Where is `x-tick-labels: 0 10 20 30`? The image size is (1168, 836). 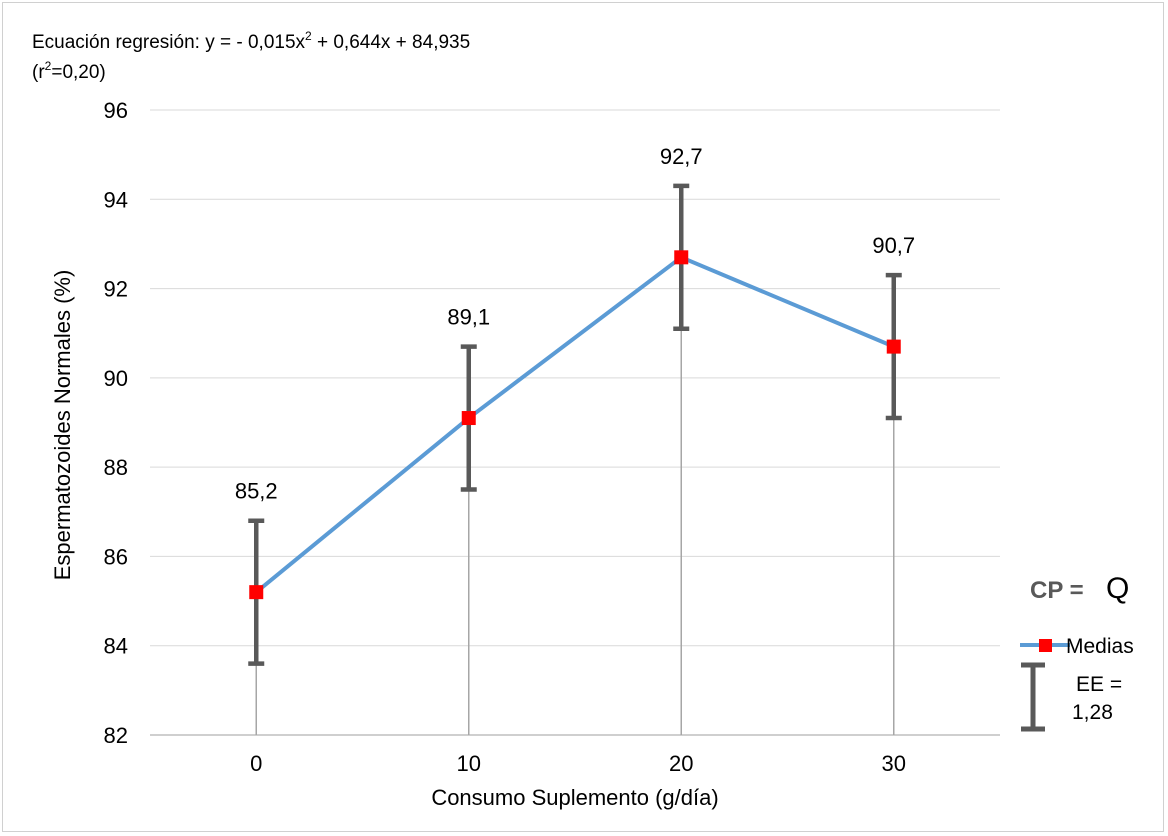
x-tick-labels: 0 10 20 30 is located at coordinates (578, 763).